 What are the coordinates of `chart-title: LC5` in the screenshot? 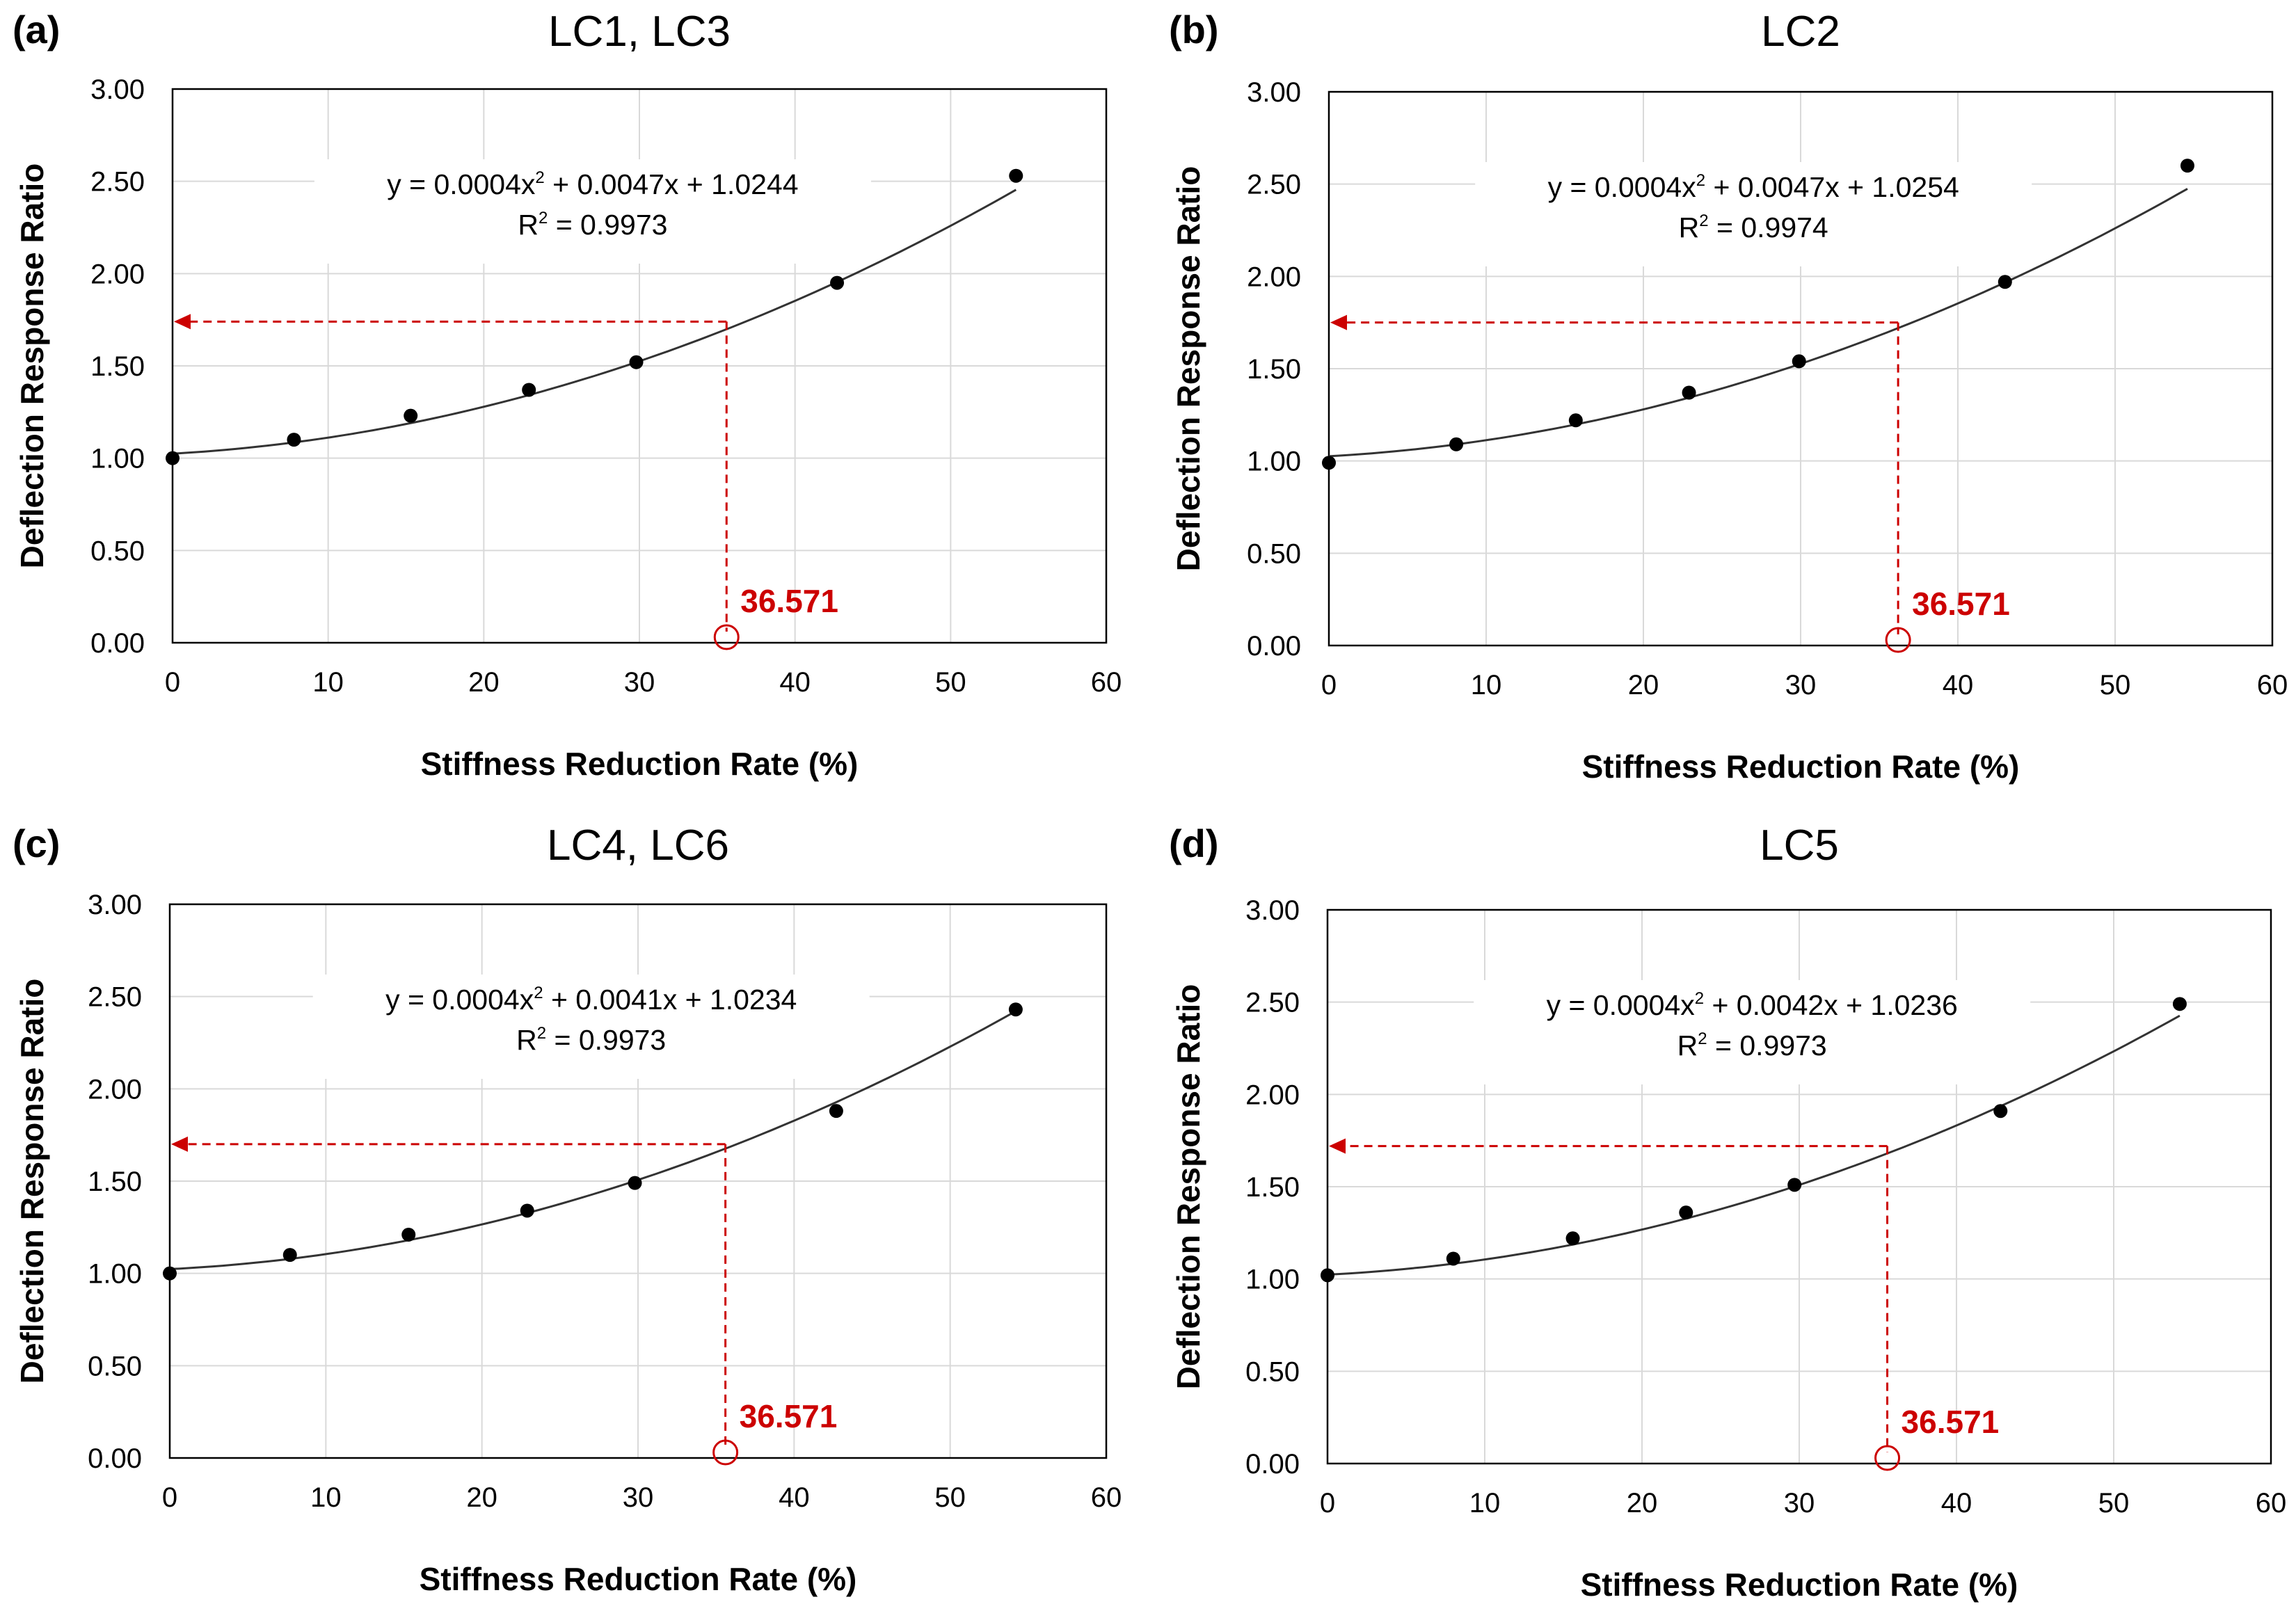 It's located at (1800, 845).